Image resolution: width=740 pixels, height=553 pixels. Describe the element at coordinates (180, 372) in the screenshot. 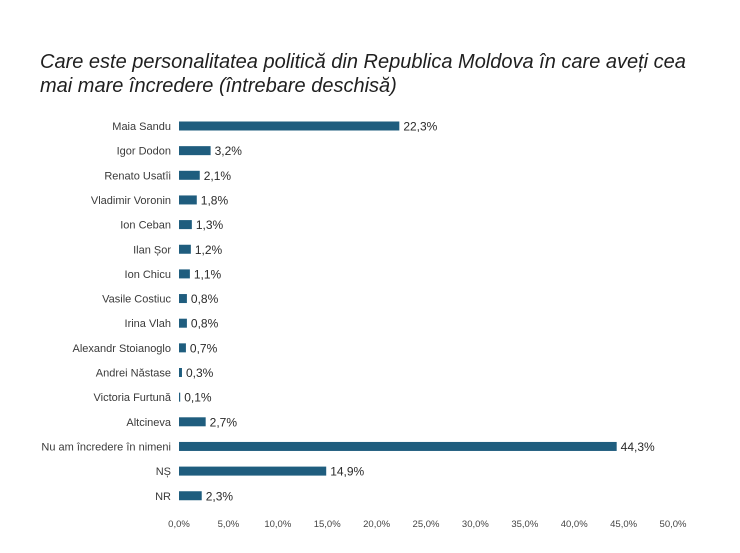

I see `bar-andrei-nastase` at that location.